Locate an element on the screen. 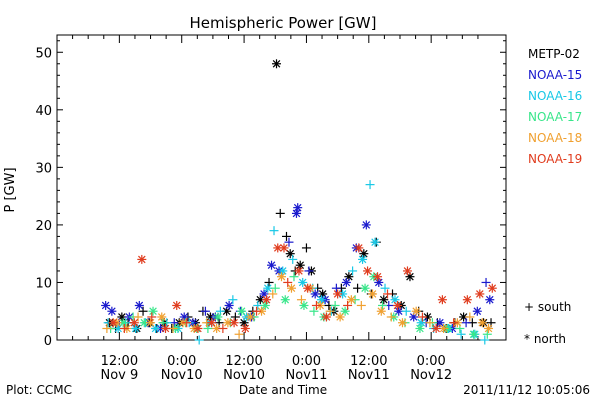 The width and height of the screenshot is (600, 400). legend-item-noaa-17: NOAA-17 is located at coordinates (555, 117).